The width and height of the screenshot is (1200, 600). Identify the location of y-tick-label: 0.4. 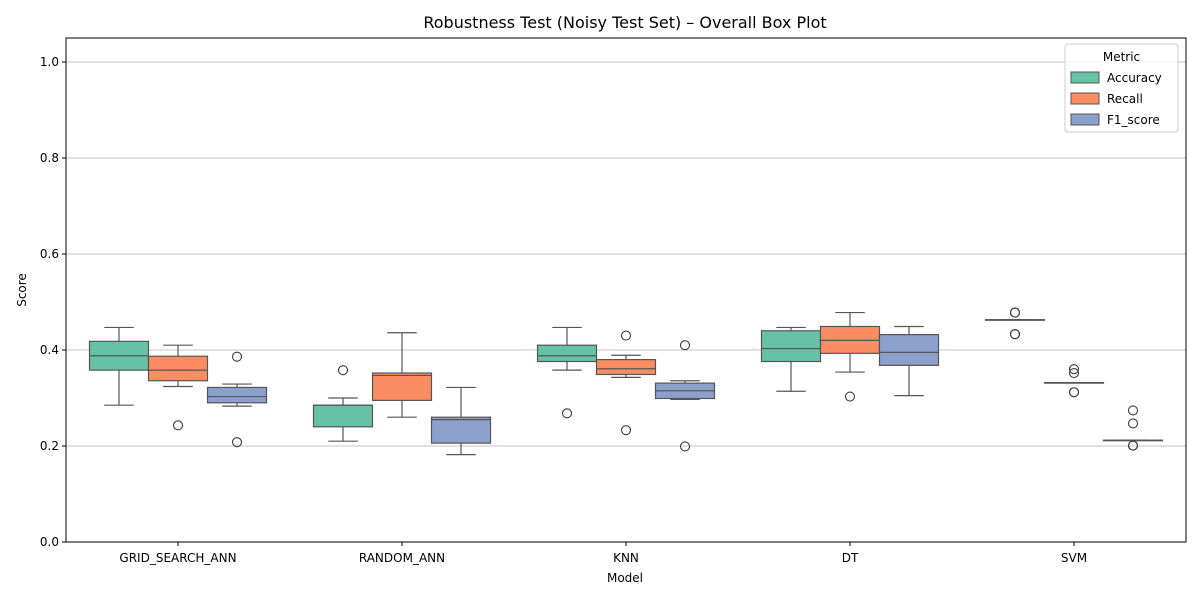
(49, 350).